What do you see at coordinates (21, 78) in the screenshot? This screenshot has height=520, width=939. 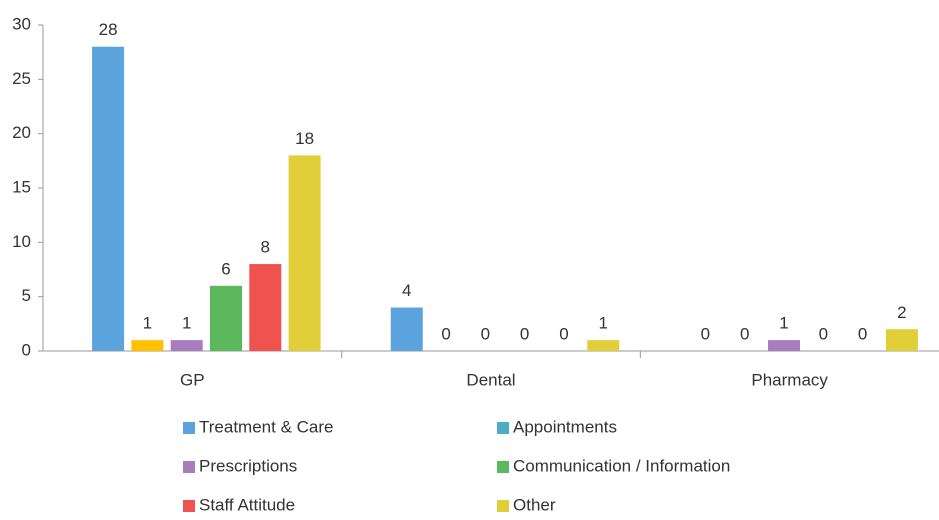 I see `y-tick-label: 25` at bounding box center [21, 78].